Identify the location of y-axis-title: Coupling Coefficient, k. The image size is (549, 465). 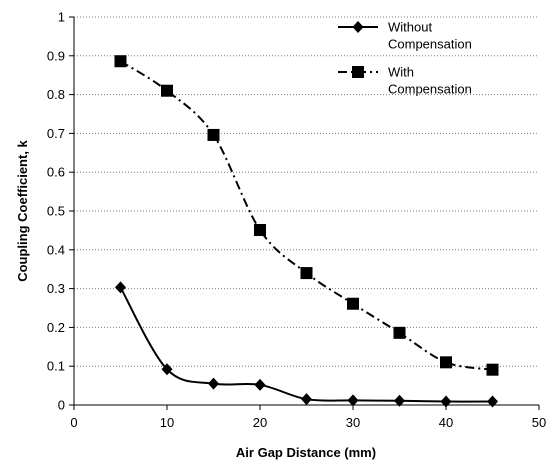
(22, 210).